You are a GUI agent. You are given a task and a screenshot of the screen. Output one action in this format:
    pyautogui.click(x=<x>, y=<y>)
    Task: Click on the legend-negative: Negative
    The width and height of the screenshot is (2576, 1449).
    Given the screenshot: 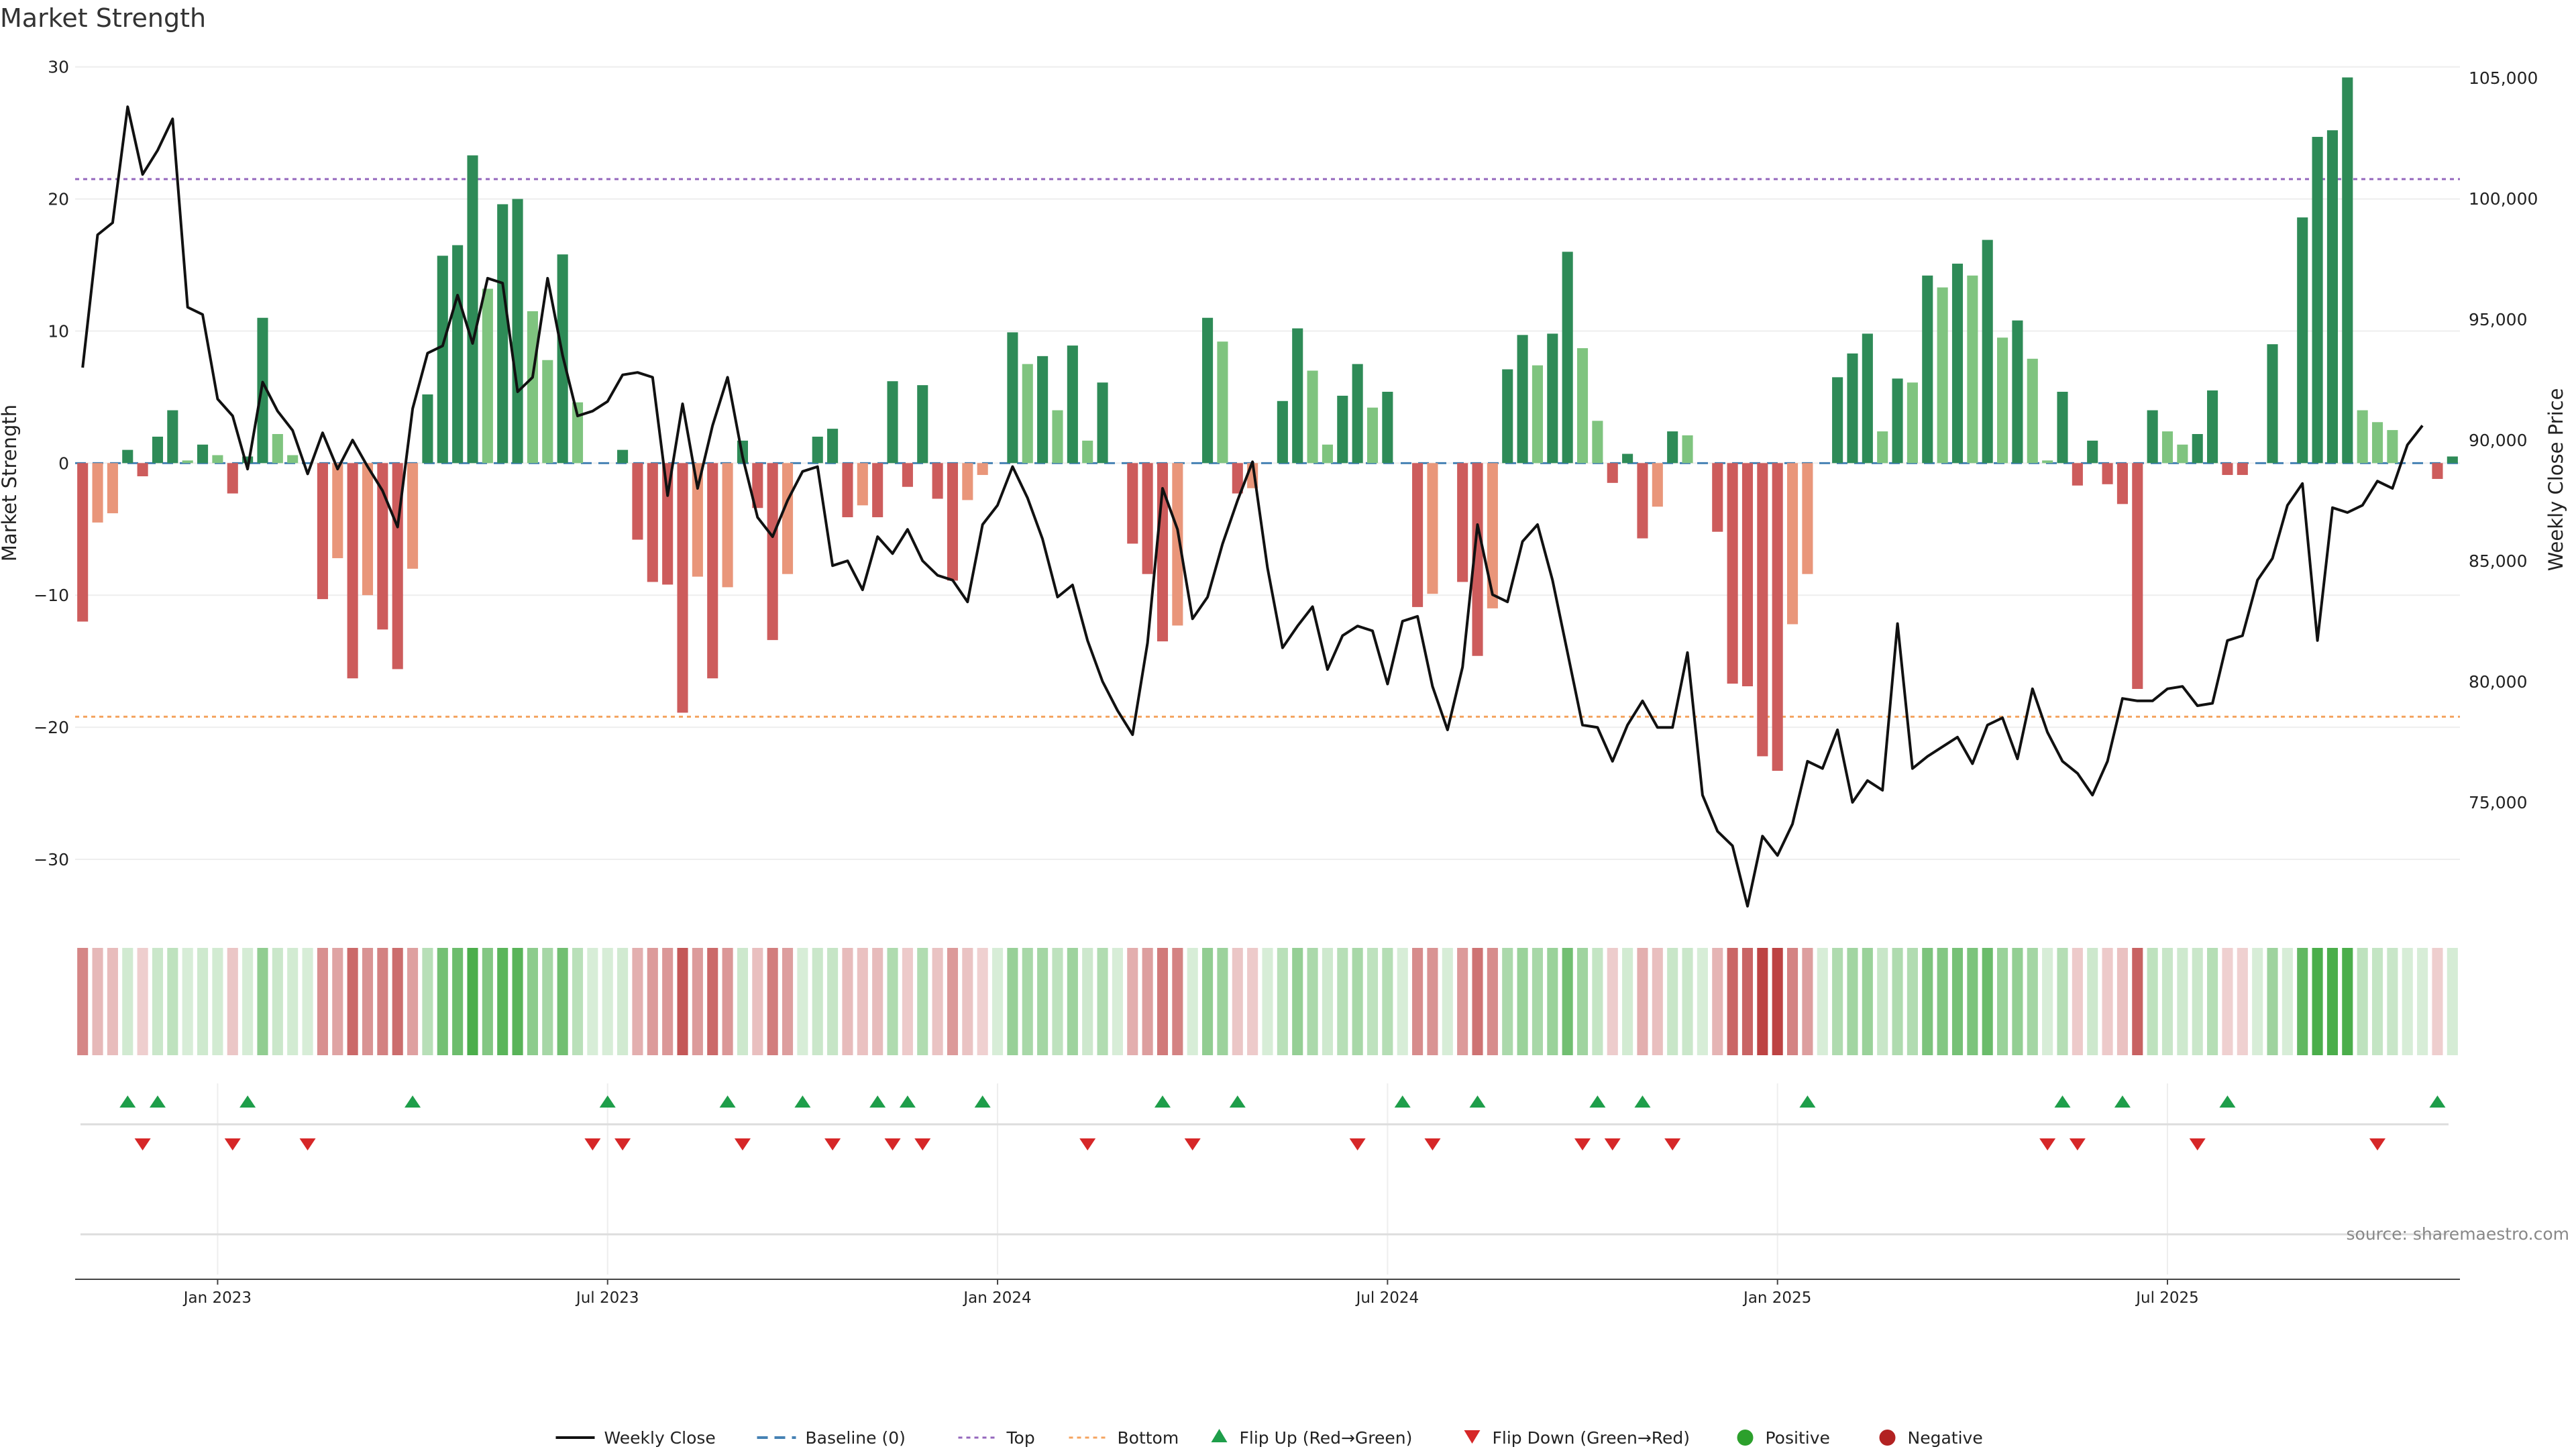 What is the action you would take?
    pyautogui.click(x=1931, y=1438)
    